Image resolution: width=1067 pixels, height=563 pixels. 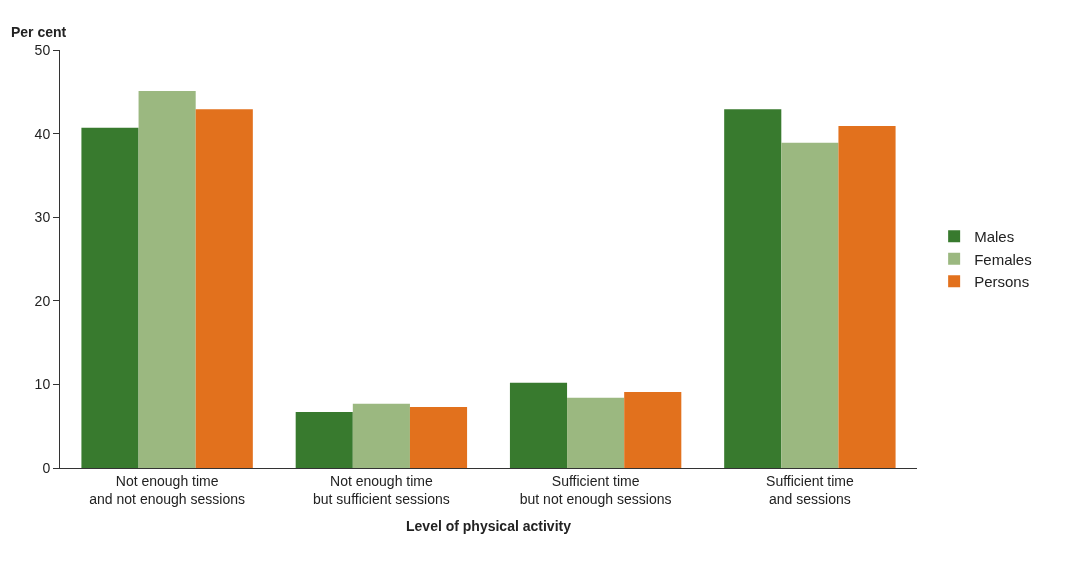 I want to click on y-tick-label: 10, so click(x=42, y=384).